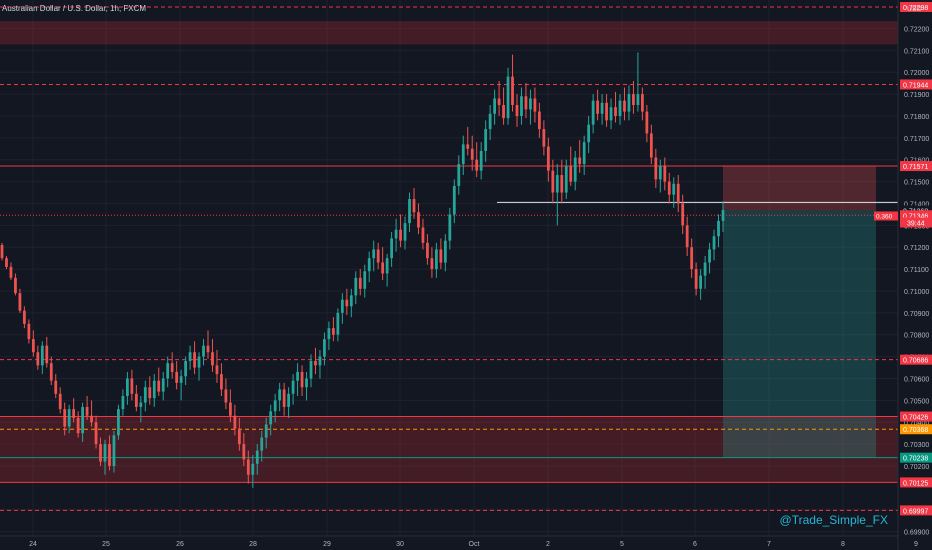 Image resolution: width=932 pixels, height=550 pixels. Describe the element at coordinates (916, 544) in the screenshot. I see `x-tick-label: 9` at that location.